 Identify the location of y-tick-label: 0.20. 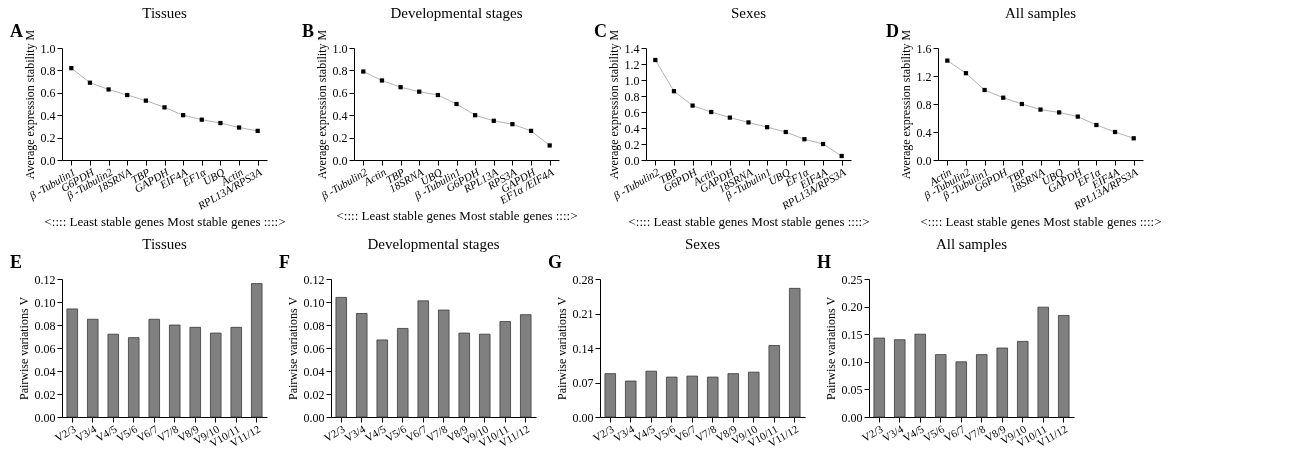
(852, 307).